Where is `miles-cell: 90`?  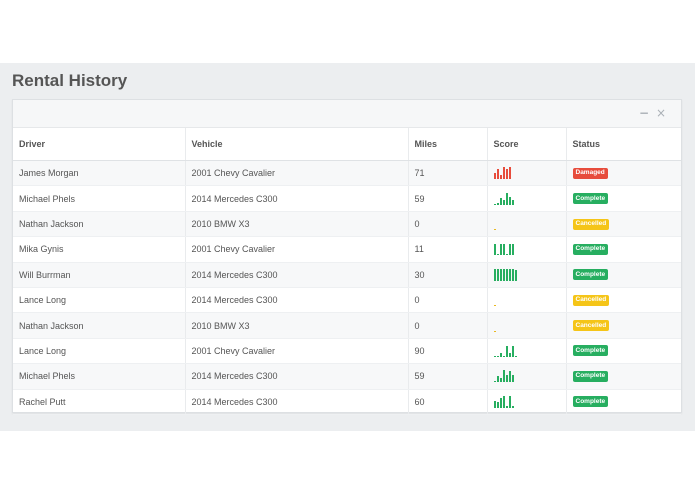
miles-cell: 90 is located at coordinates (448, 351).